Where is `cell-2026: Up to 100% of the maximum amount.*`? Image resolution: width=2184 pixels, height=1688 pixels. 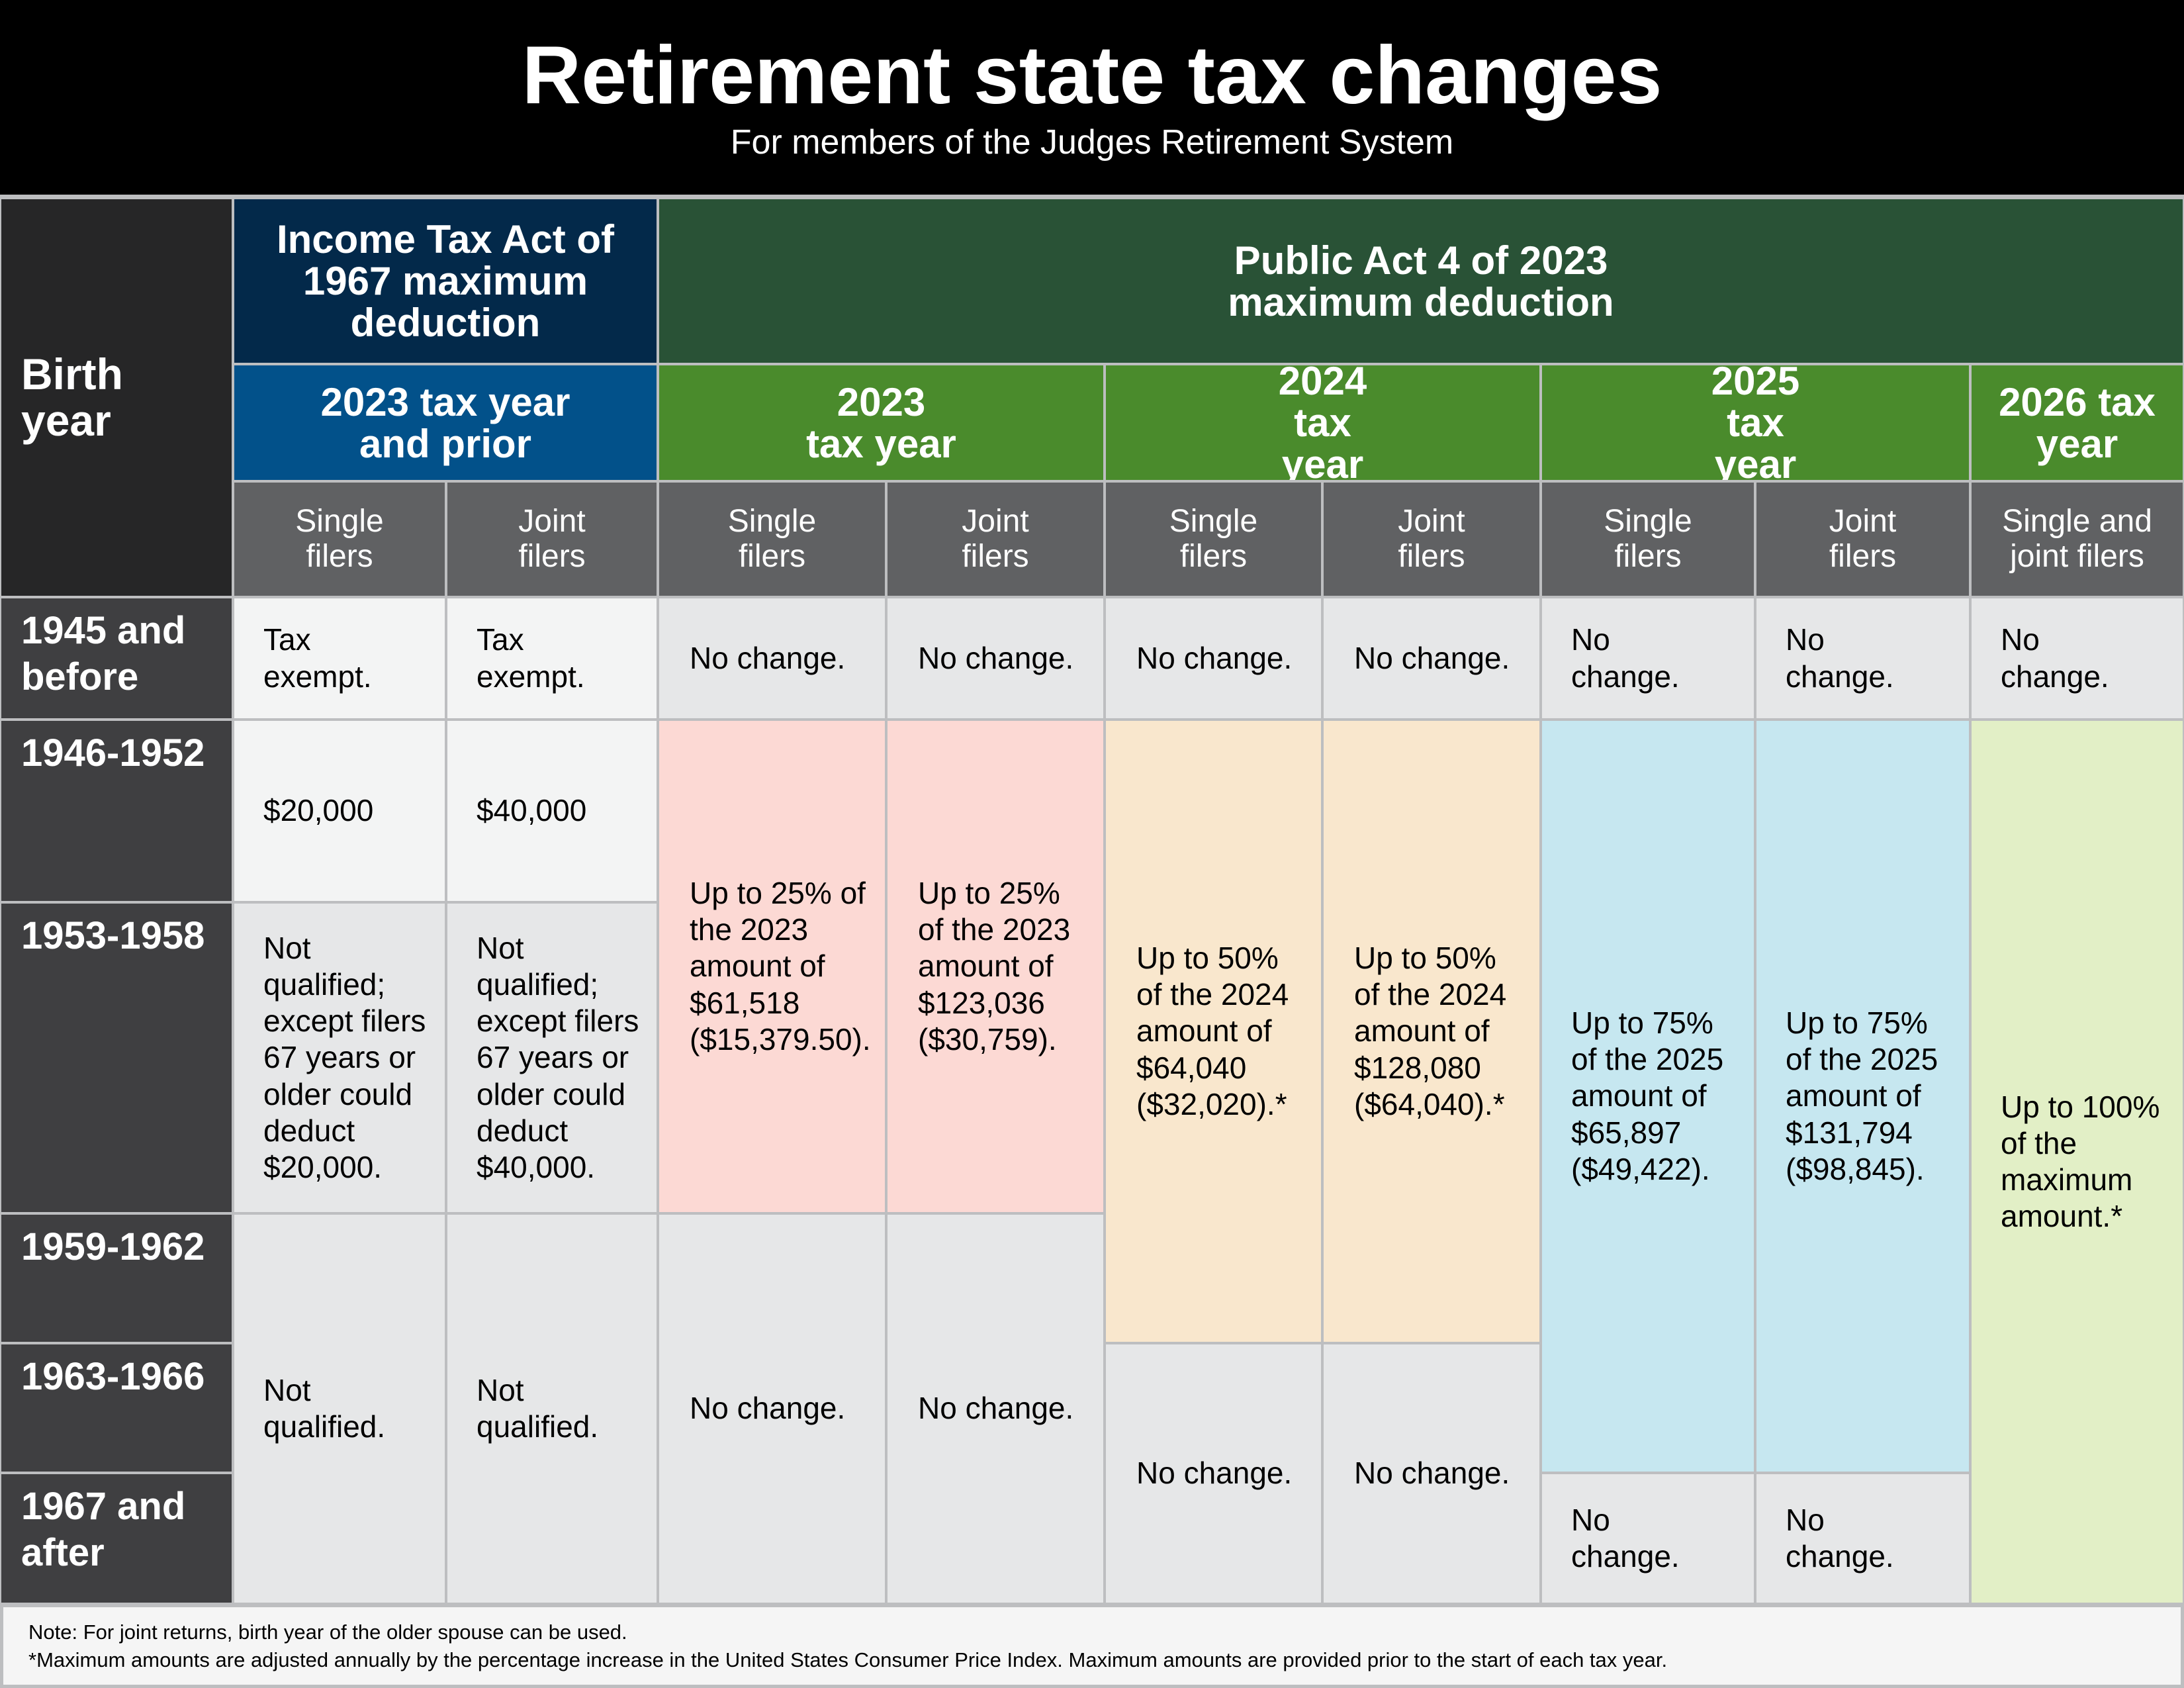 cell-2026: Up to 100% of the maximum amount.* is located at coordinates (2077, 1162).